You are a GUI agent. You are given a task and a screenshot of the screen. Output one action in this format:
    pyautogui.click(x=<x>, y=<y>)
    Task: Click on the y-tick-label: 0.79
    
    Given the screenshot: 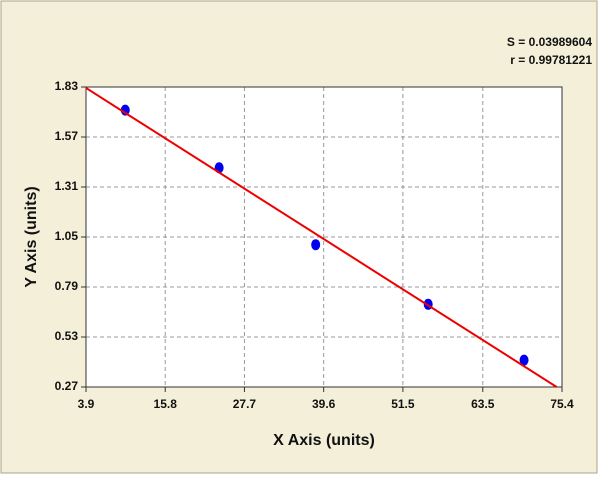 What is the action you would take?
    pyautogui.click(x=67, y=286)
    